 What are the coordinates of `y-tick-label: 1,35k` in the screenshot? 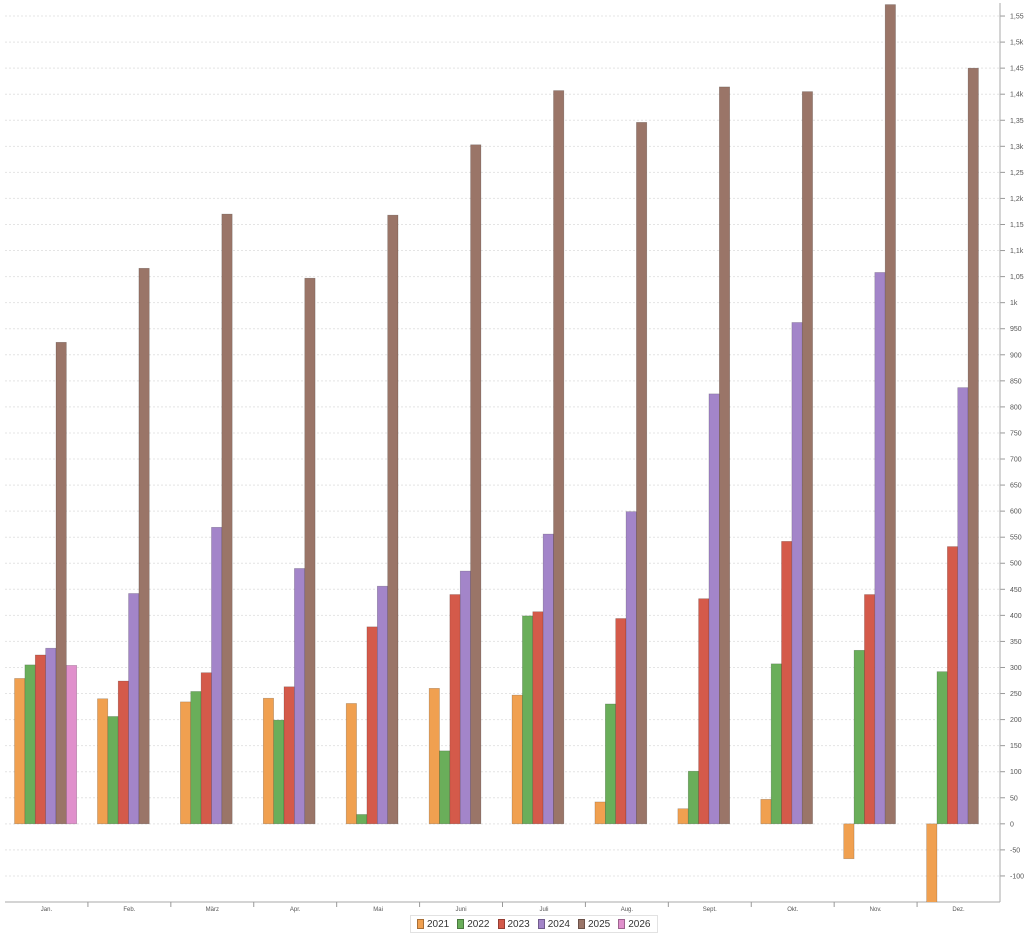 It's located at (1017, 121).